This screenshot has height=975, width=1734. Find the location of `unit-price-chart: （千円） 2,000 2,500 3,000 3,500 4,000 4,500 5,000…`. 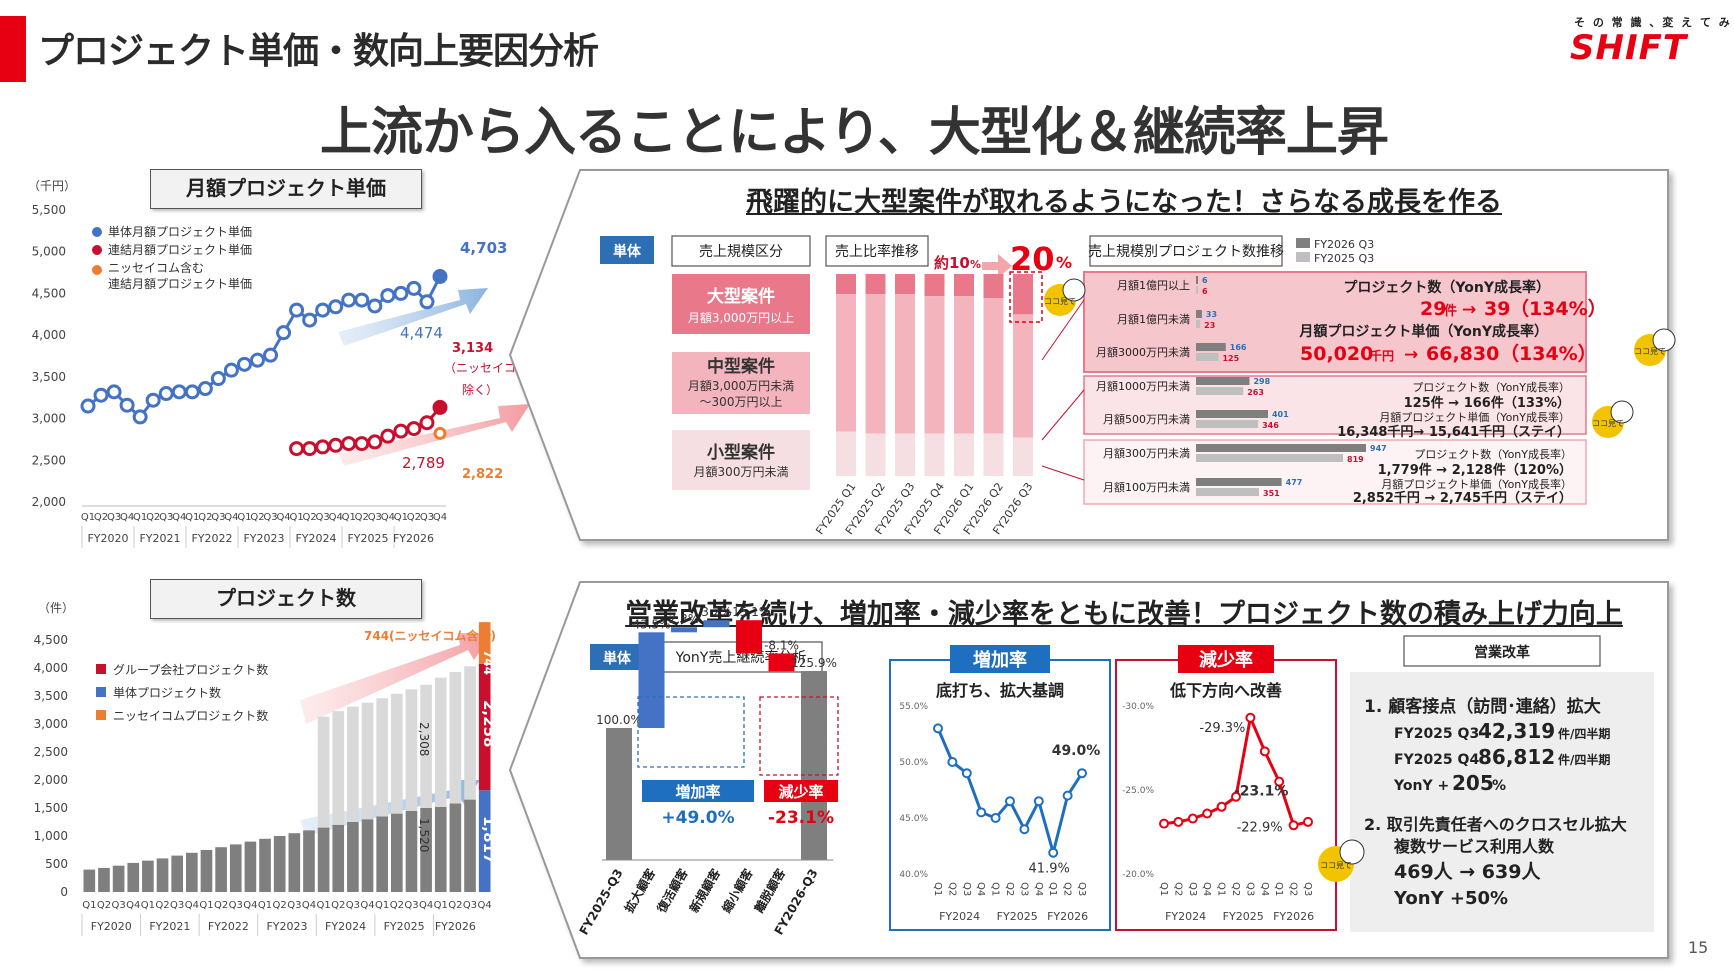

unit-price-chart: （千円） 2,000 2,500 3,000 3,500 4,000 4,500 5,000… is located at coordinates (279, 363).